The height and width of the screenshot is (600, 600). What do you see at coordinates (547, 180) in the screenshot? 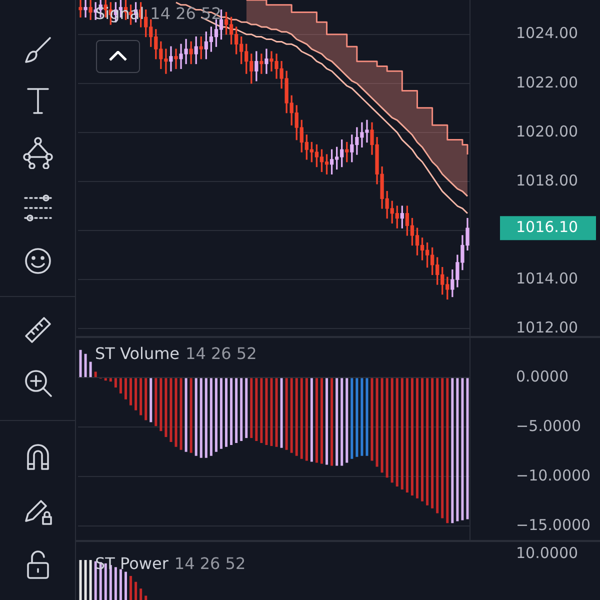
I see `y-tick-label: 1018.00` at bounding box center [547, 180].